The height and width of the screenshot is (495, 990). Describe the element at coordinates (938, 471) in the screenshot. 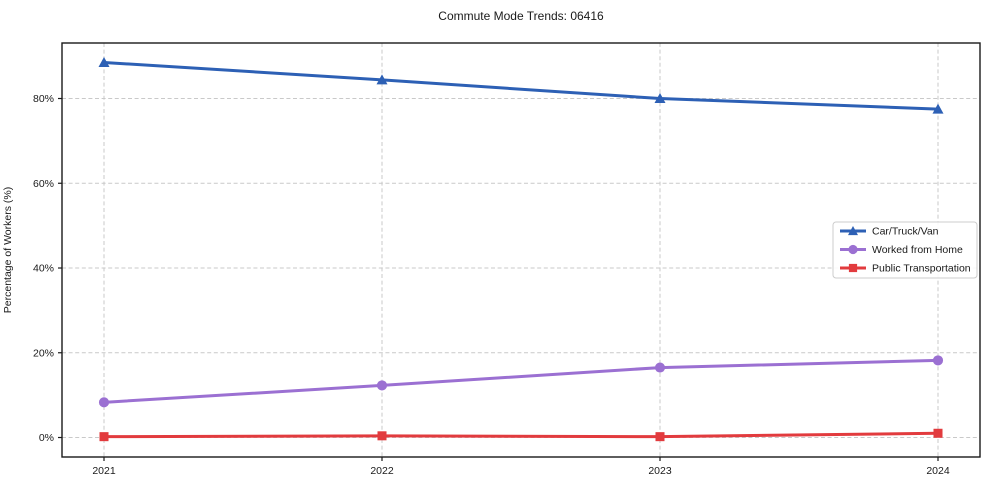

I see `x-tick-label: 2024` at that location.